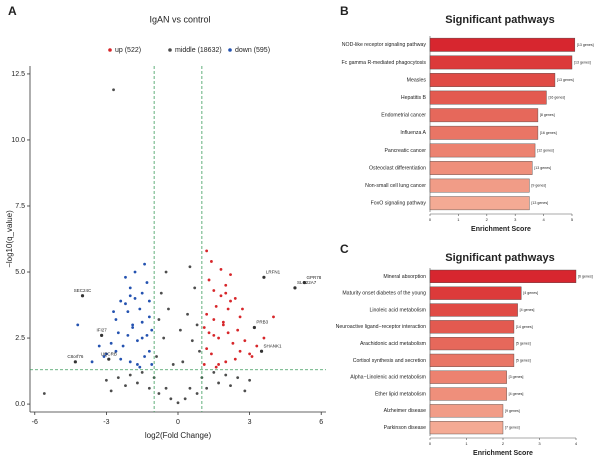 This screenshot has height=468, width=600. What do you see at coordinates (414, 98) in the screenshot?
I see `category-label: Hepatitis B` at bounding box center [414, 98].